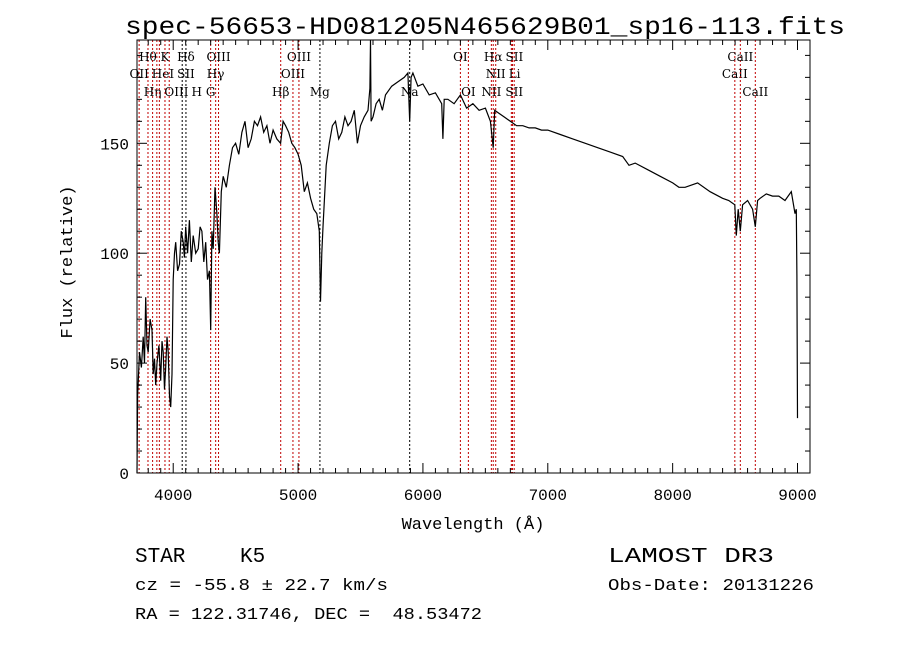 The width and height of the screenshot is (900, 649). What do you see at coordinates (298, 496) in the screenshot?
I see `x-tick-label: 5000` at bounding box center [298, 496].